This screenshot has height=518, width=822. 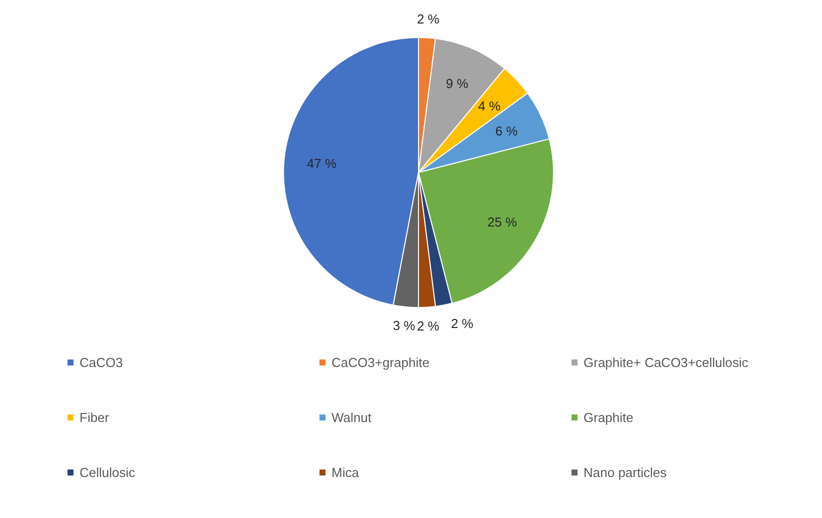 What do you see at coordinates (457, 83) in the screenshot?
I see `data-label: 9 %` at bounding box center [457, 83].